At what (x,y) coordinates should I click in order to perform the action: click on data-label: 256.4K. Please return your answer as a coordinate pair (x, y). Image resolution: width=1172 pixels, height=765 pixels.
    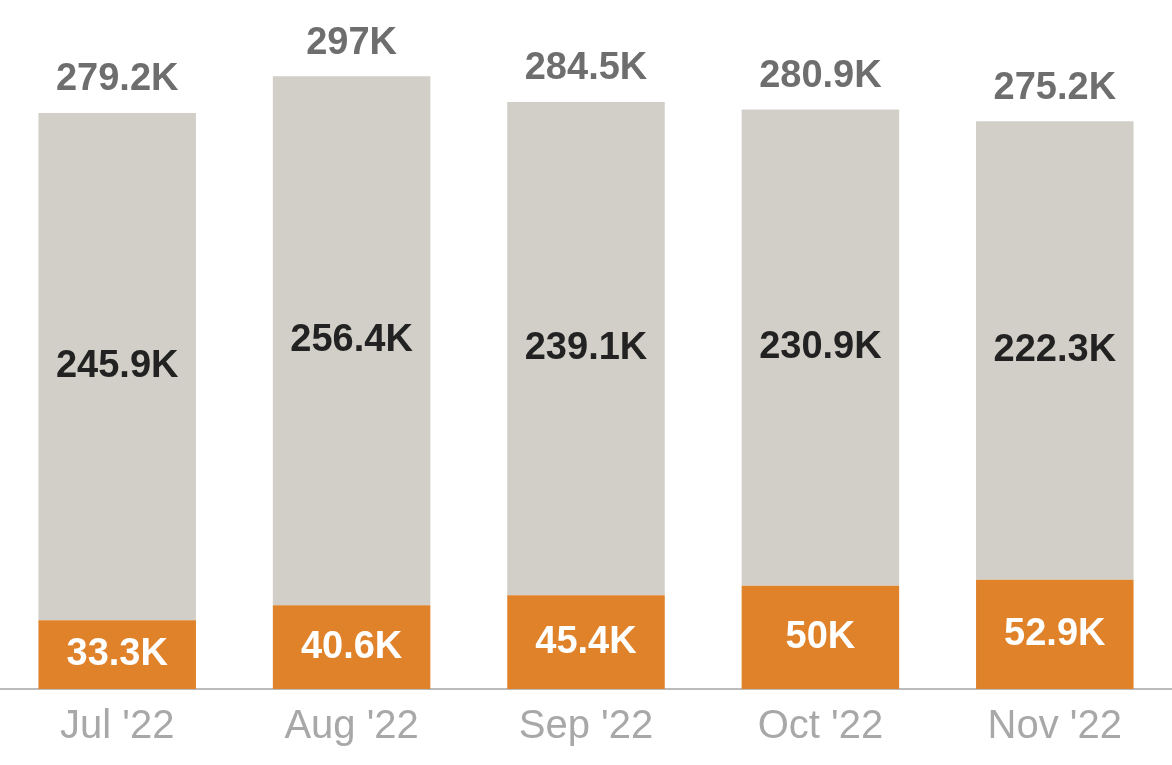
    Looking at the image, I should click on (352, 338).